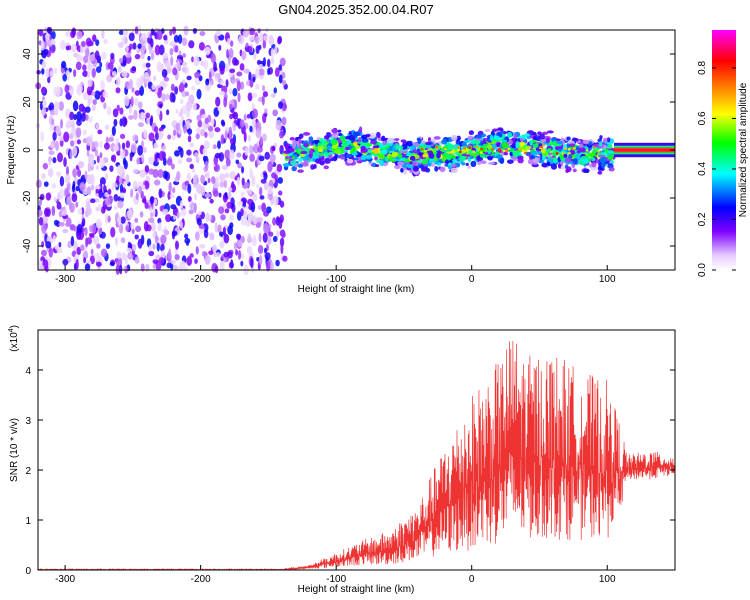 This screenshot has width=750, height=600. What do you see at coordinates (336, 579) in the screenshot?
I see `snr-xtick-label: -100` at bounding box center [336, 579].